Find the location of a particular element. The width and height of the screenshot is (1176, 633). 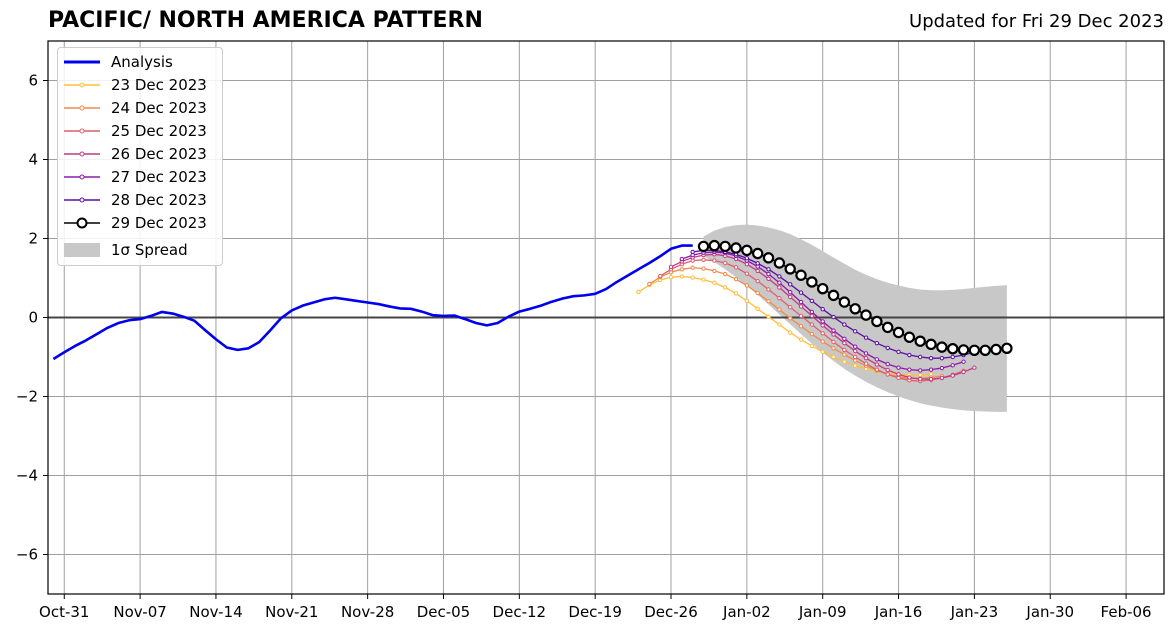

x-tick-label: Nov-14 is located at coordinates (215, 612).